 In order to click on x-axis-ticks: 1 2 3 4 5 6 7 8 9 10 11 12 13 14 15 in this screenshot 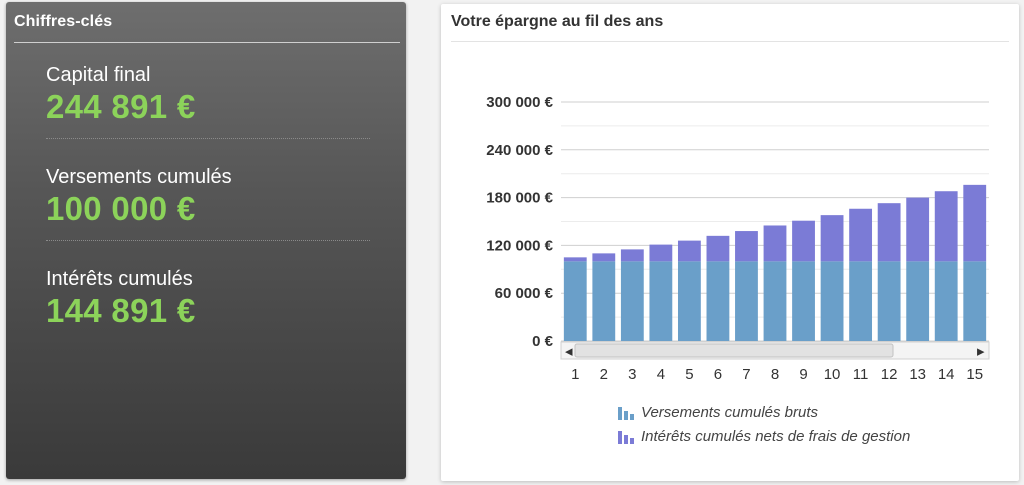, I will do `click(777, 374)`.